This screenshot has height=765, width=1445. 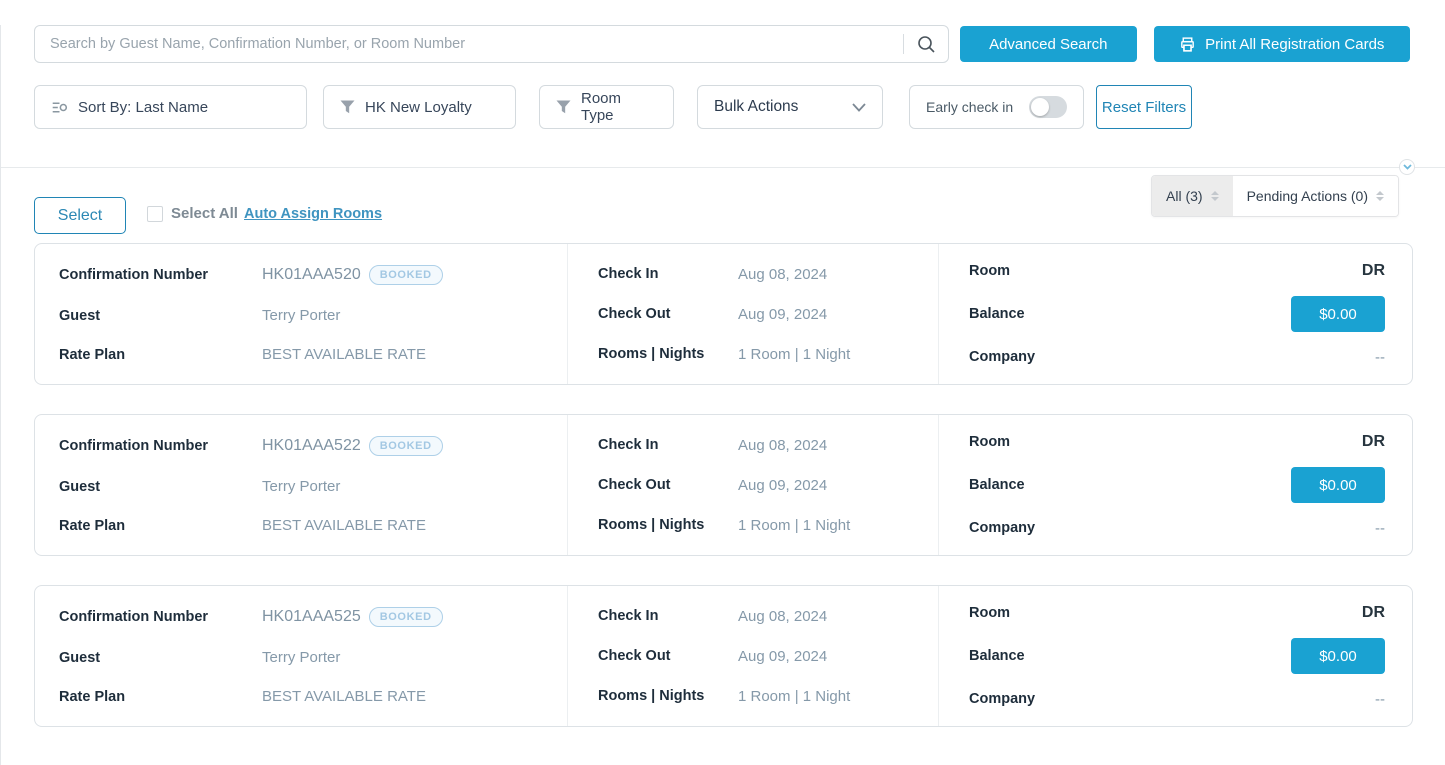 I want to click on select-all-control: Select All, so click(x=192, y=213).